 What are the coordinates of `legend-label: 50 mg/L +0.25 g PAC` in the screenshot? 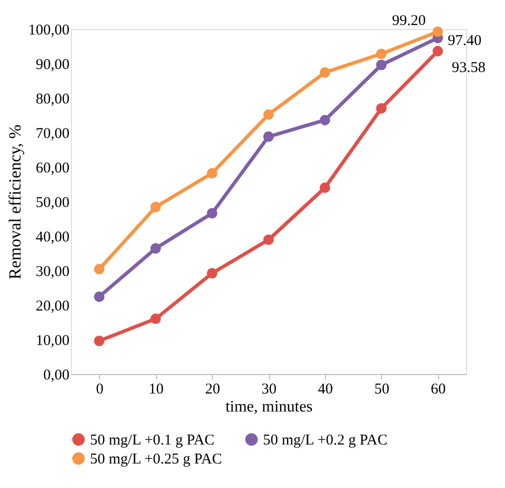 It's located at (156, 460).